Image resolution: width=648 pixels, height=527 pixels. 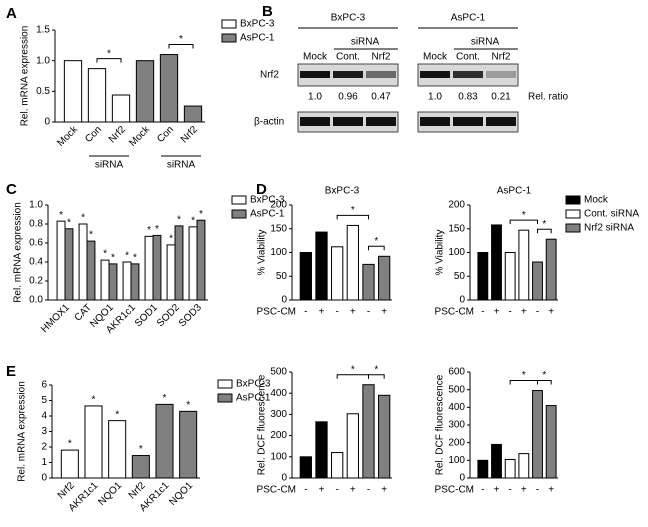 What do you see at coordinates (11, 13) in the screenshot?
I see `panel-label: A` at bounding box center [11, 13].